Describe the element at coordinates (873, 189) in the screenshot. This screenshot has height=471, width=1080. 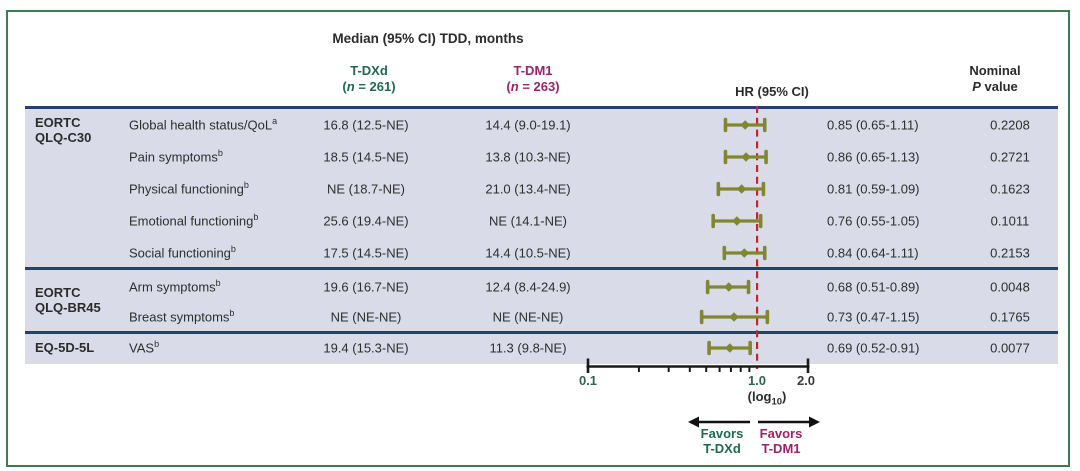
I see `hr-ci-value: 0.81 (0.59-1.09)` at that location.